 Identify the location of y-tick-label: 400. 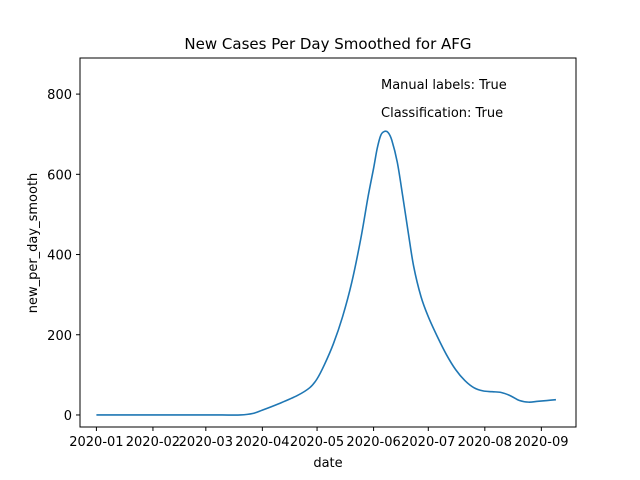
(59, 256).